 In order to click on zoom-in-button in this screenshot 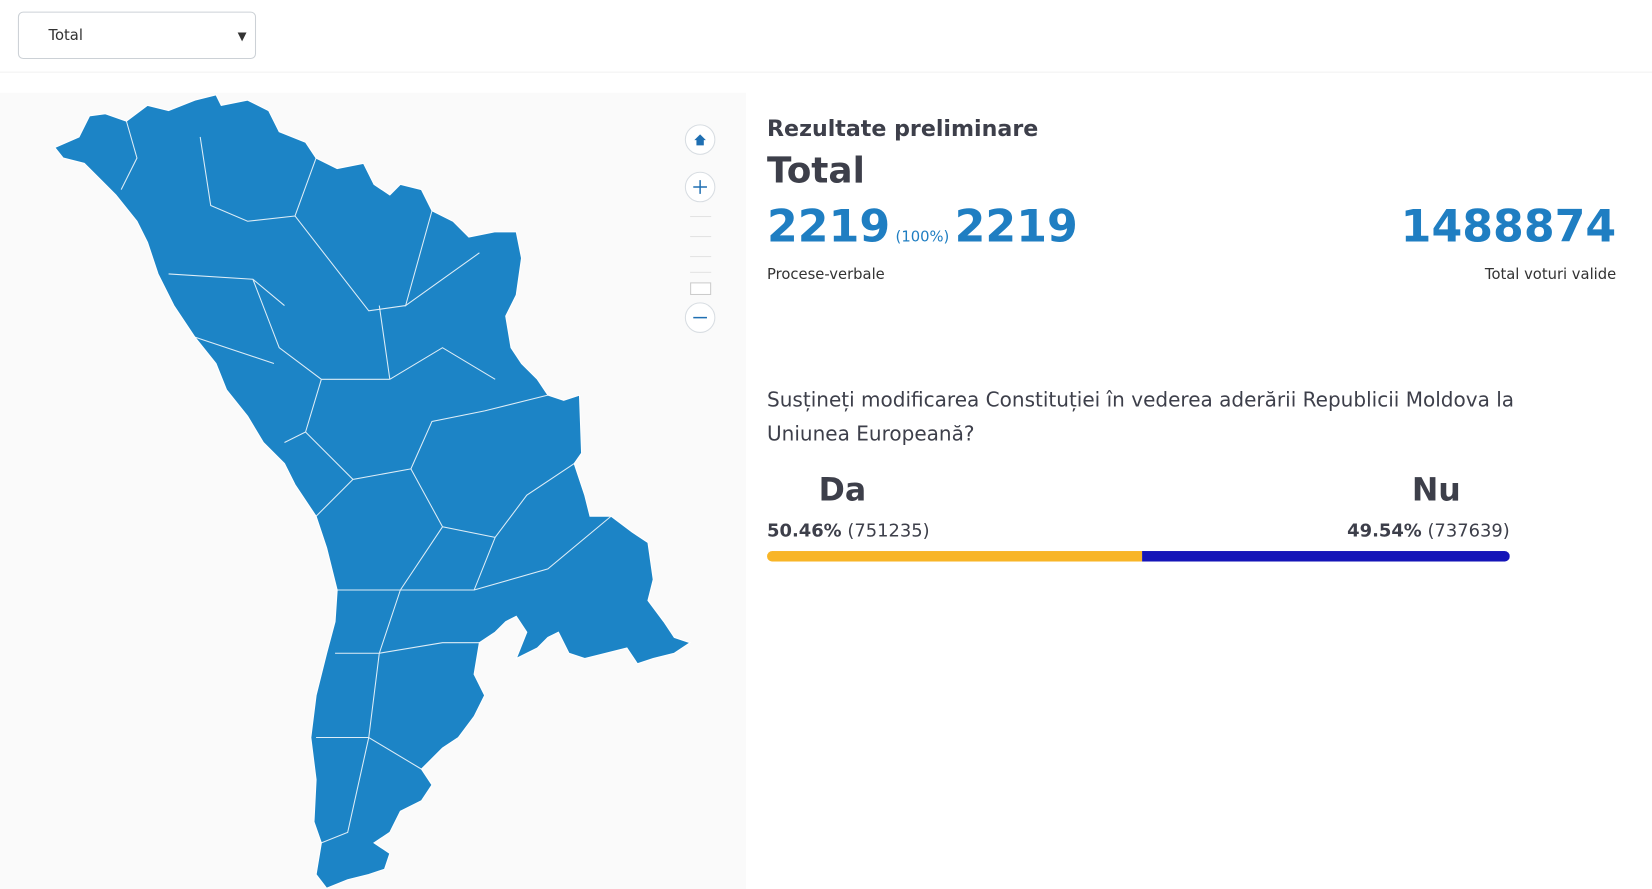, I will do `click(700, 187)`.